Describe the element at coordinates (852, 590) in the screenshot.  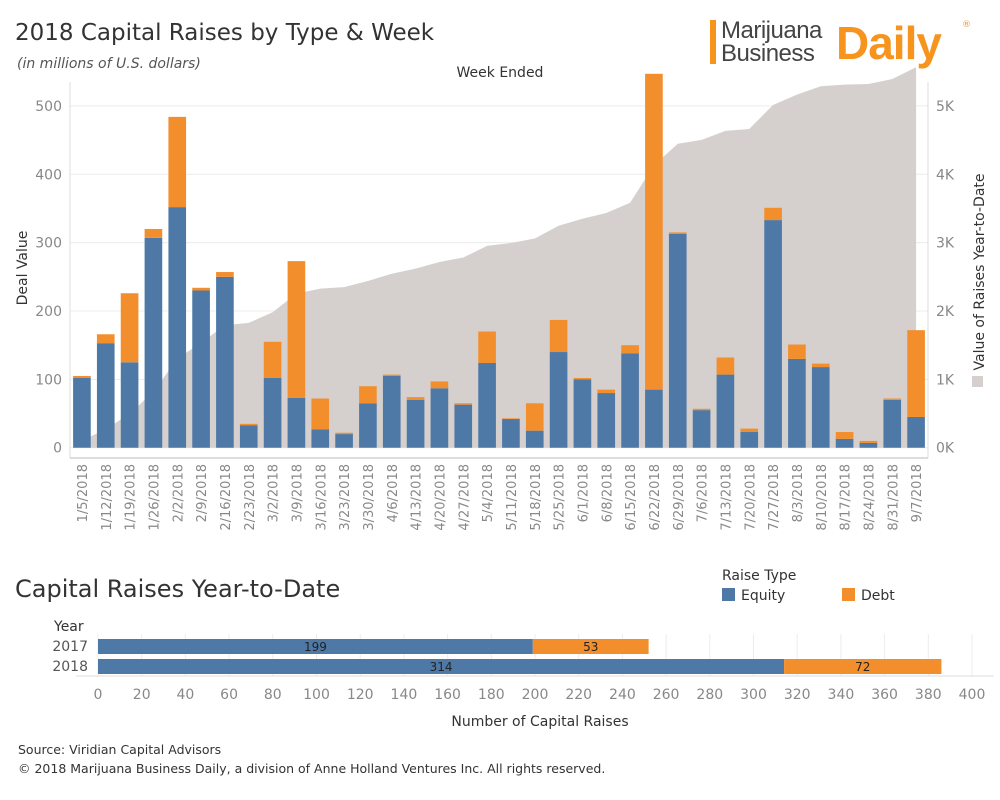
I see `raise-type-legend: Raise Type Equity Debt` at that location.